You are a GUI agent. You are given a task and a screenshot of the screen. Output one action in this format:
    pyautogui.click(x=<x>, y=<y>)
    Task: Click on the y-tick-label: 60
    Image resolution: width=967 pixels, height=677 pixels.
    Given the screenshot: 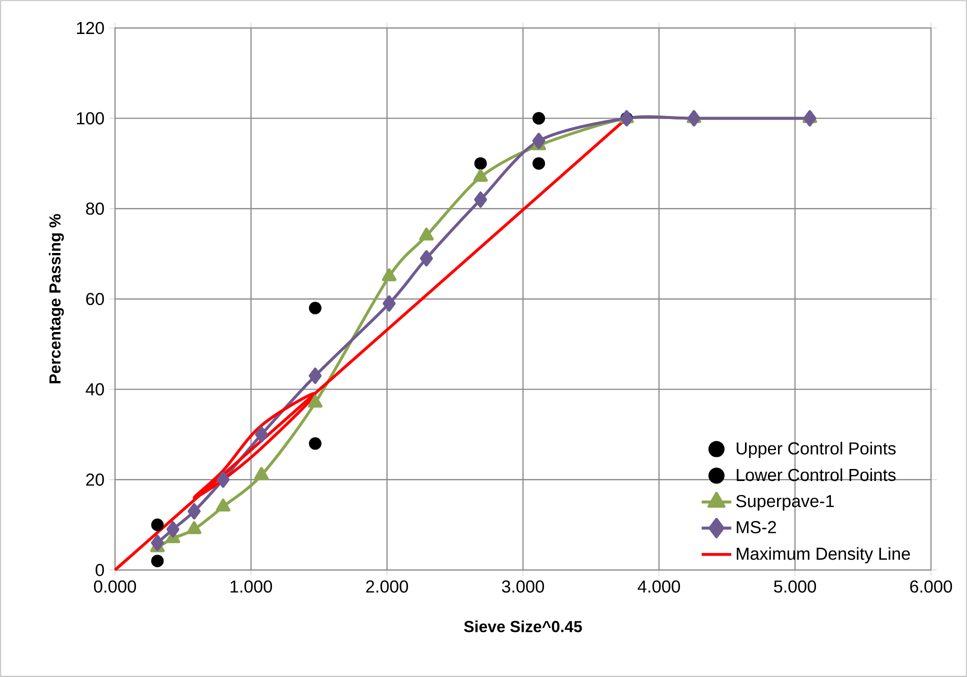 What is the action you would take?
    pyautogui.click(x=95, y=299)
    